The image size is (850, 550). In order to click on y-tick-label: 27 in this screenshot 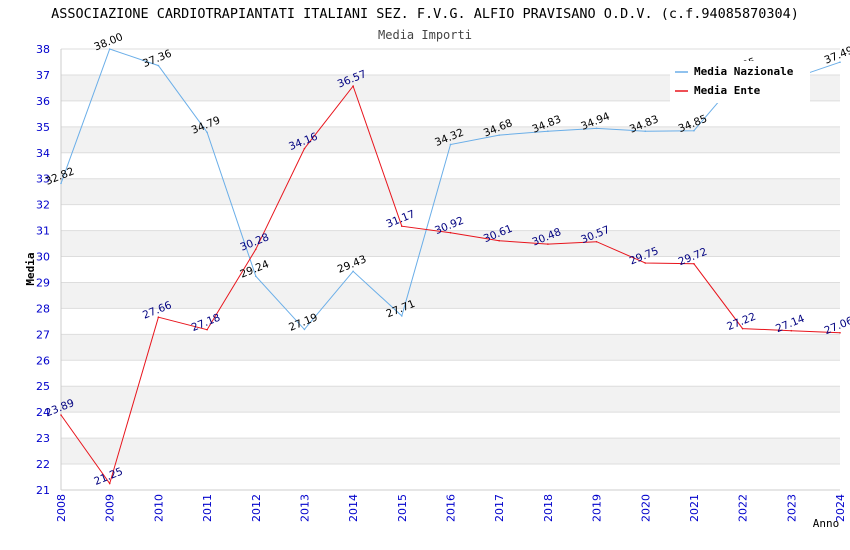, I will do `click(43, 334)`.